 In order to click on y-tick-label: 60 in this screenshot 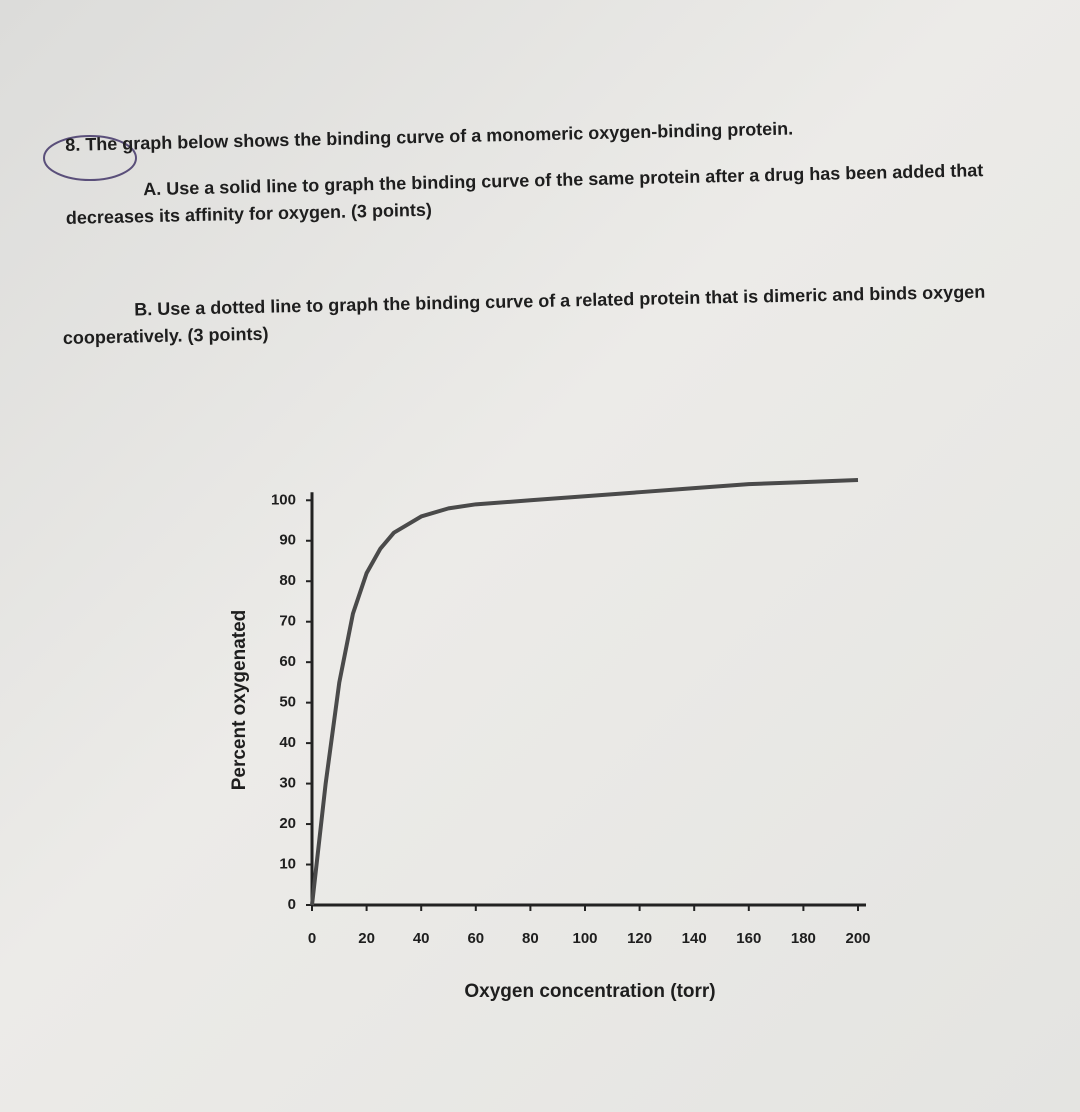, I will do `click(287, 661)`.